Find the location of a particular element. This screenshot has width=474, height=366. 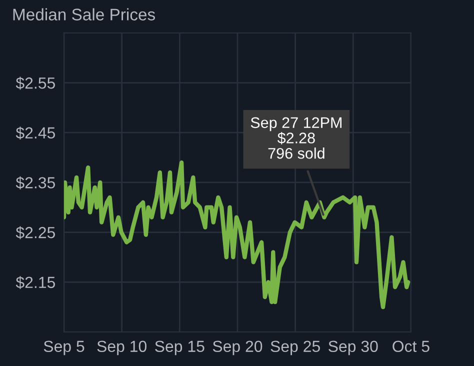

x-tick-label: Sep 20 is located at coordinates (237, 348).